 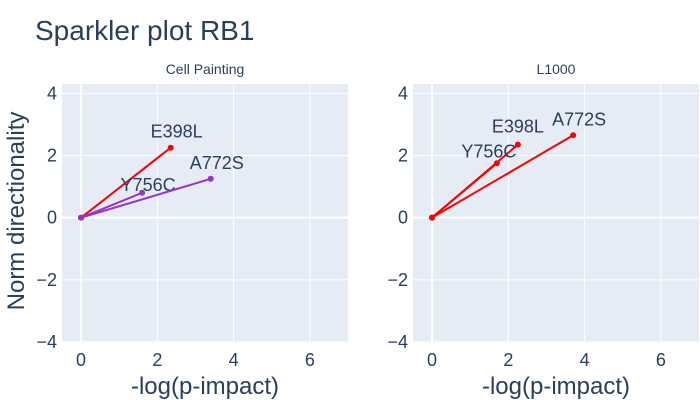 What do you see at coordinates (144, 30) in the screenshot?
I see `figure-title: Sparkler plot RB1` at bounding box center [144, 30].